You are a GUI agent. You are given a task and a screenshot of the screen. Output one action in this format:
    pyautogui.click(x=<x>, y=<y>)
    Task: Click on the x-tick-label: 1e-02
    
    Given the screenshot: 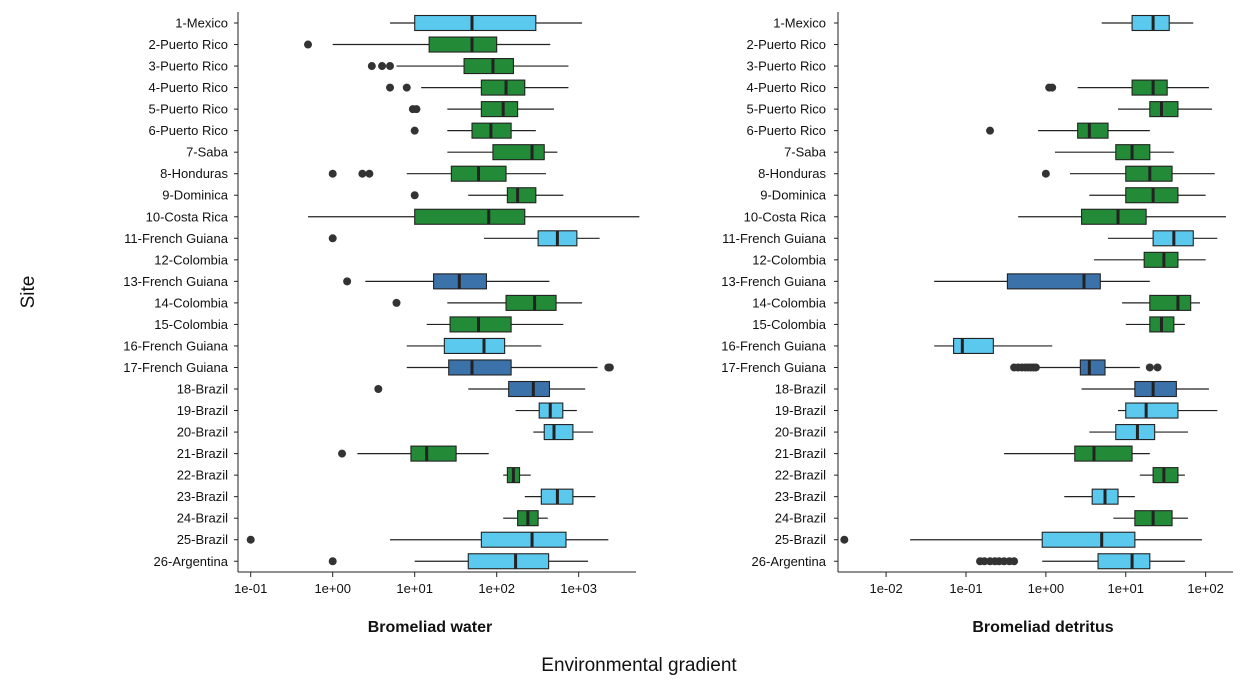 What is the action you would take?
    pyautogui.click(x=885, y=588)
    